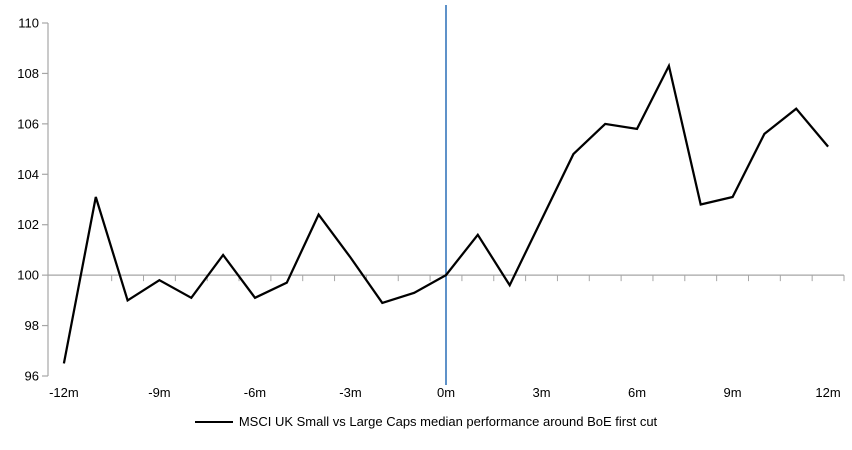 Image resolution: width=852 pixels, height=450 pixels. What do you see at coordinates (28, 123) in the screenshot?
I see `y-axis-tick-label: 106` at bounding box center [28, 123].